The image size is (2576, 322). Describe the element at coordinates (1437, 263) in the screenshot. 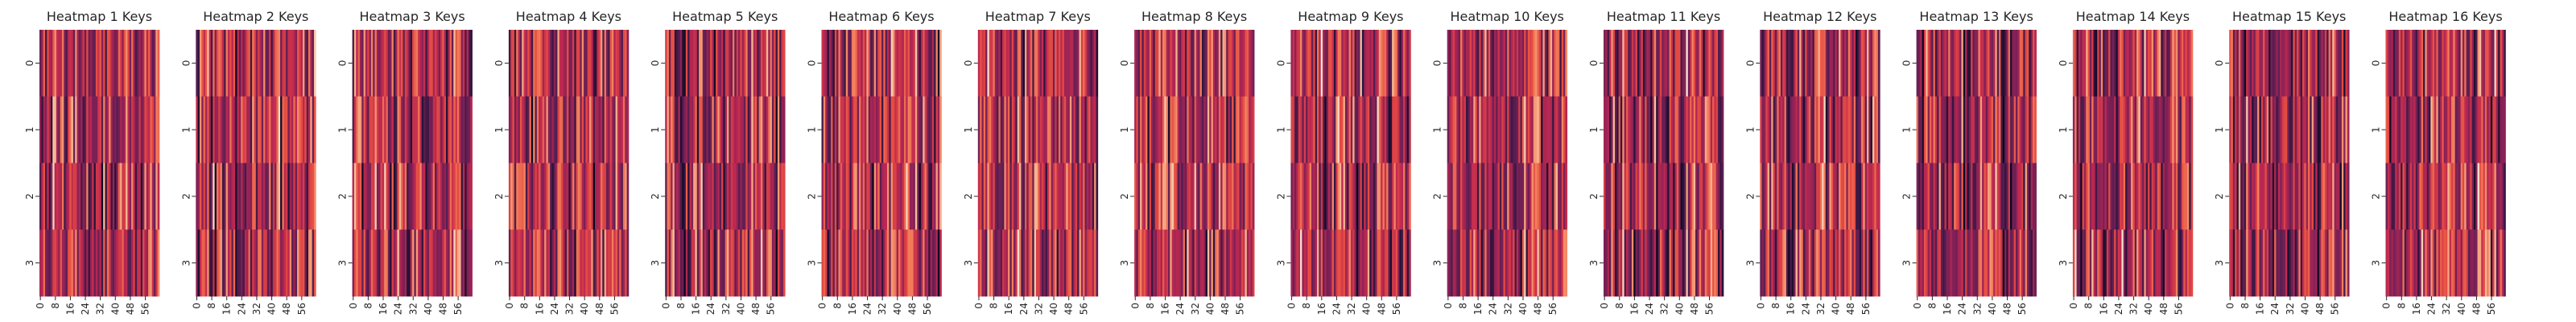

I see `y-tick-label: 3` at that location.